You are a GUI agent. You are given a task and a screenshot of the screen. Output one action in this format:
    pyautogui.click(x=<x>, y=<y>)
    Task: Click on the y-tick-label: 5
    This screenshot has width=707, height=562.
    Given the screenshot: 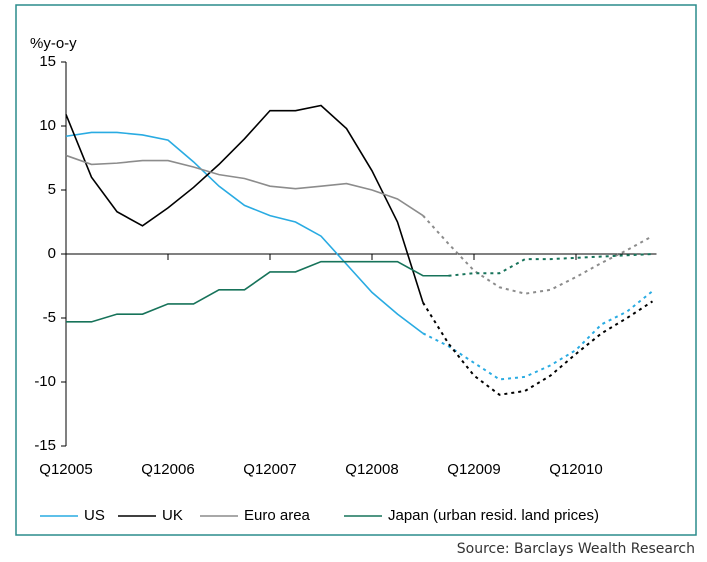 What is the action you would take?
    pyautogui.click(x=52, y=189)
    